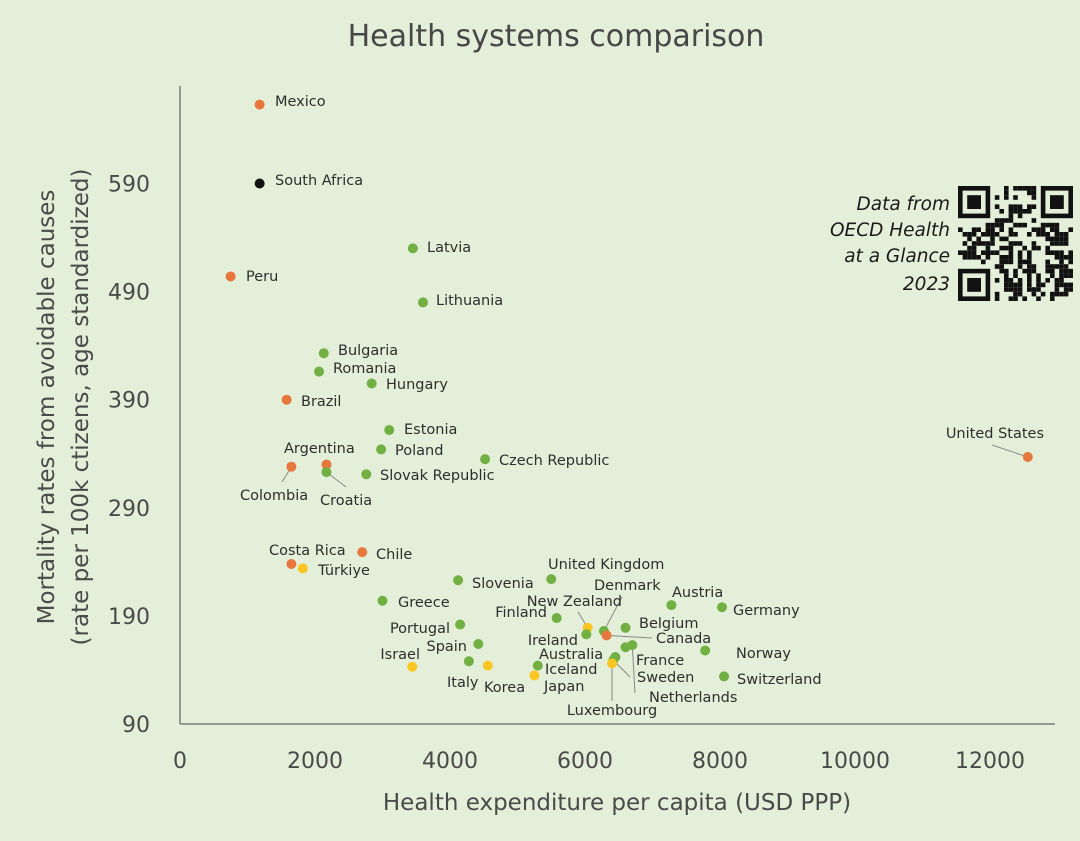  Describe the element at coordinates (556, 618) in the screenshot. I see `point-finland` at that location.